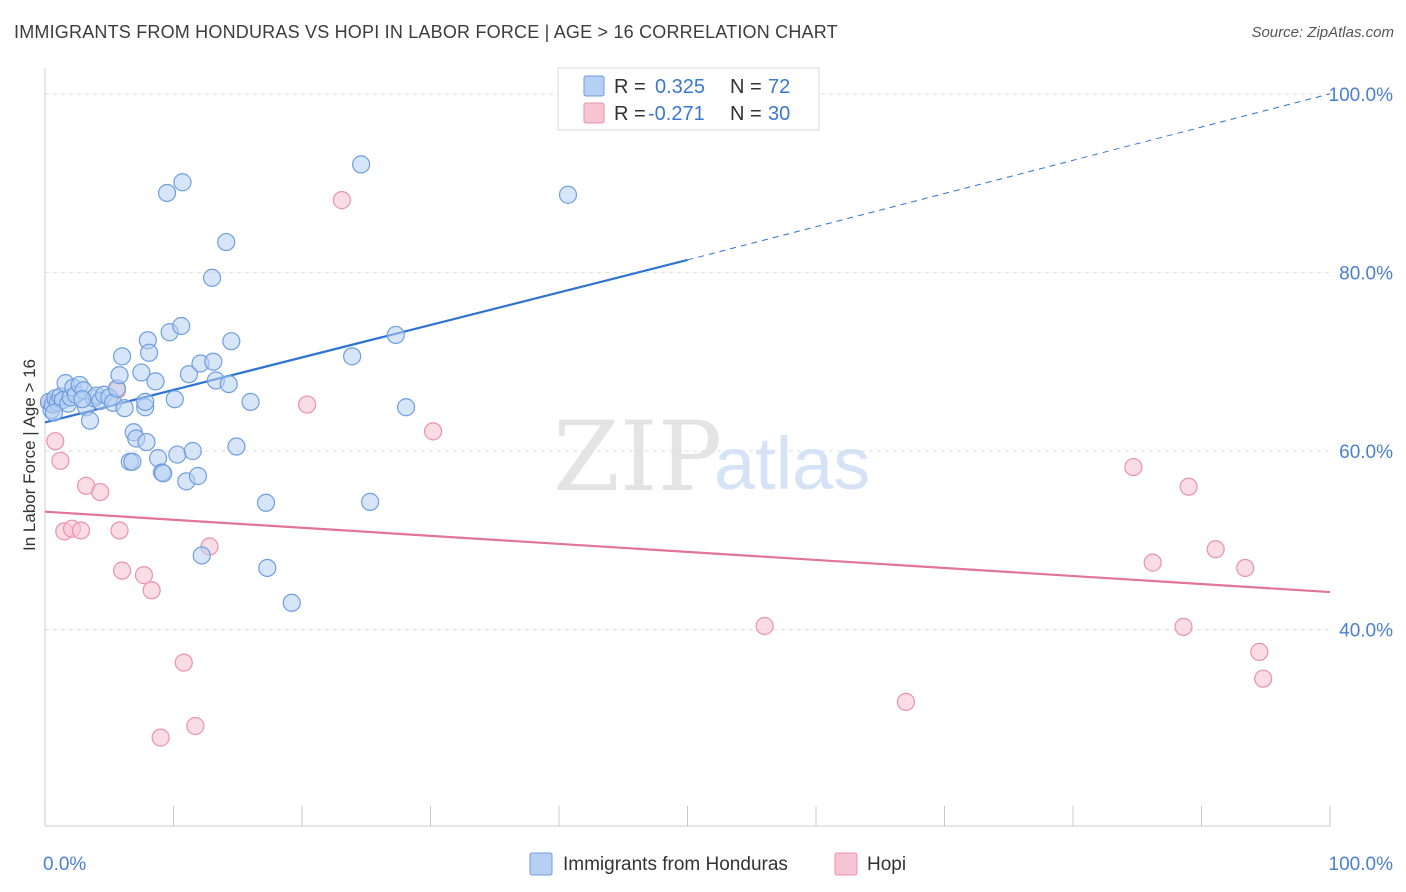  Describe the element at coordinates (1009, 177) in the screenshot. I see `trend-line-honduras-extension` at that location.